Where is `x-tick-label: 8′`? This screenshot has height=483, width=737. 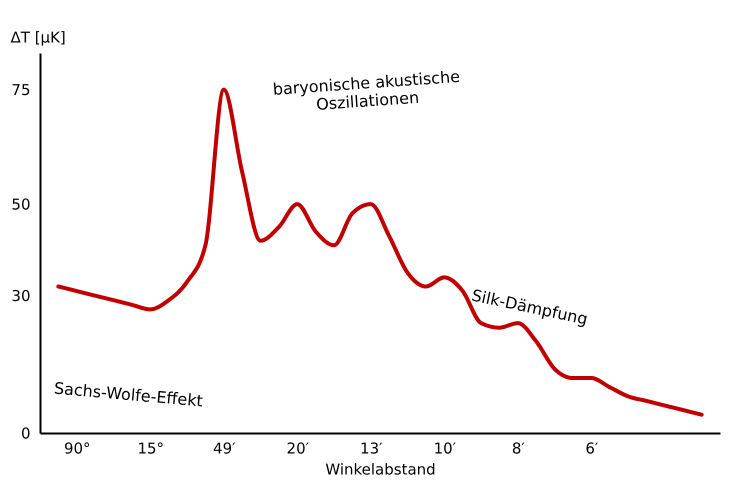
x-tick-label: 8′ is located at coordinates (519, 449).